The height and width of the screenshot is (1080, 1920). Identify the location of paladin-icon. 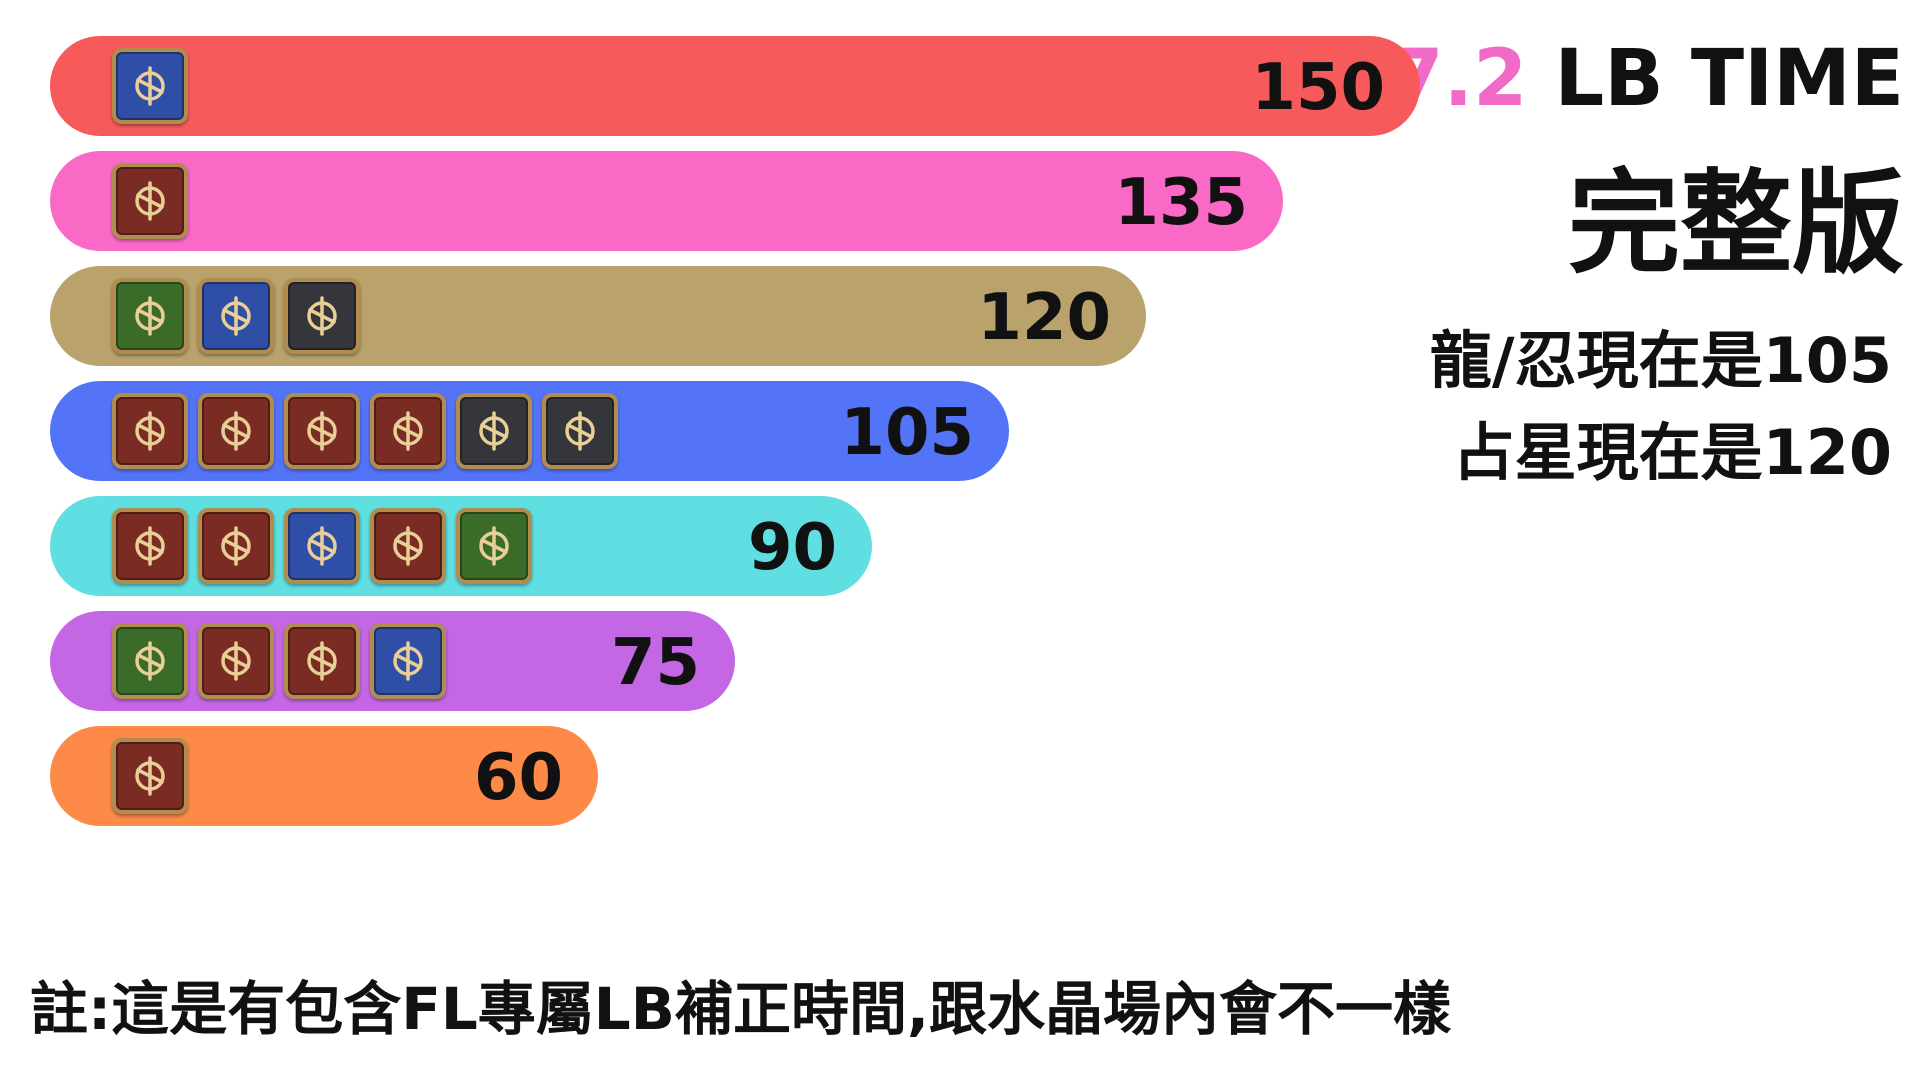
(150, 86).